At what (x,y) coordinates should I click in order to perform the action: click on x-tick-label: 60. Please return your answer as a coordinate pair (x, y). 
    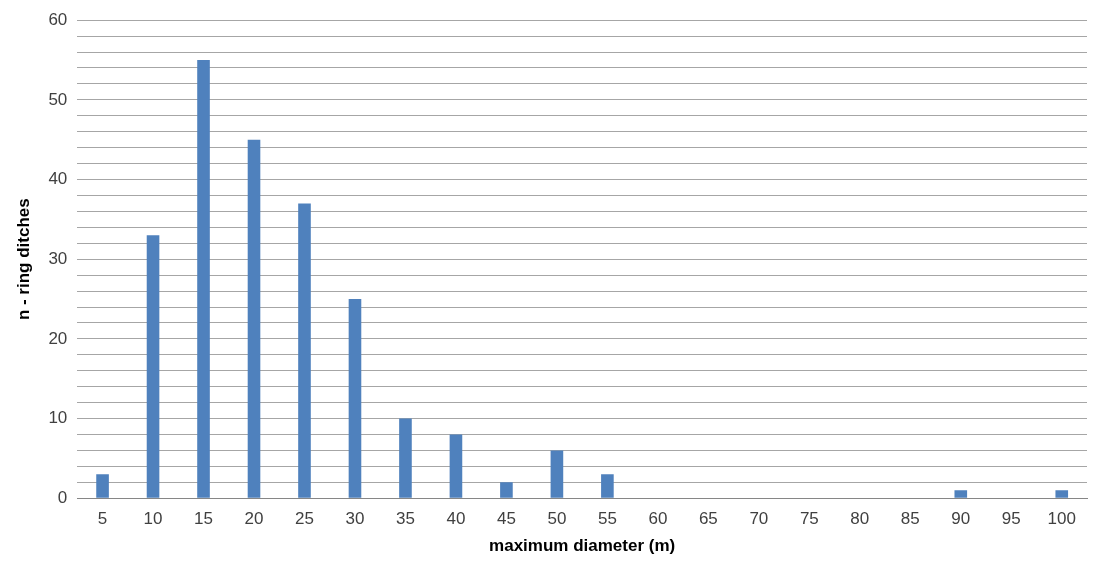
    Looking at the image, I should click on (658, 519).